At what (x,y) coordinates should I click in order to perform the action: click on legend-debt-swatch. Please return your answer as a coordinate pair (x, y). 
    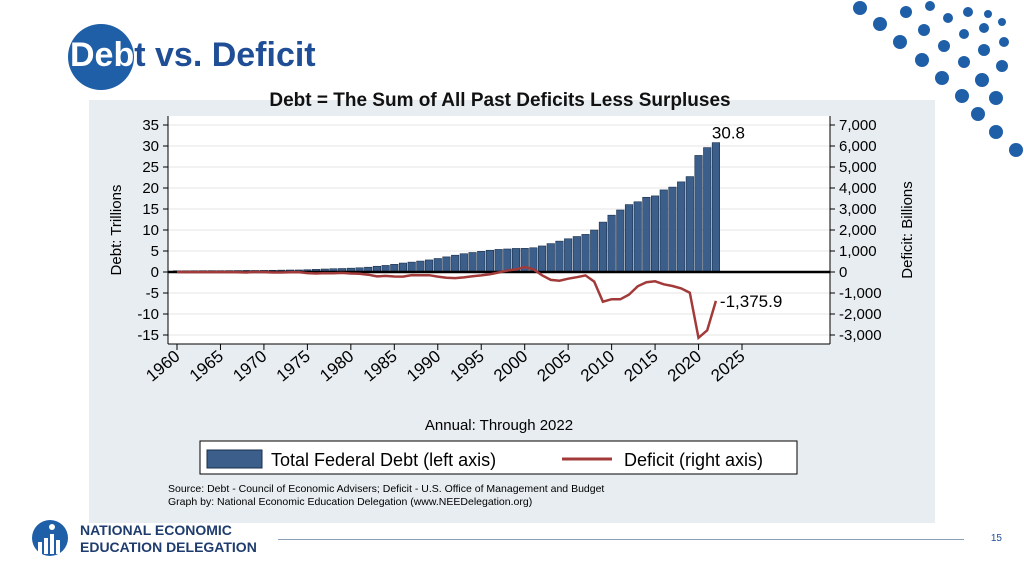
    Looking at the image, I should click on (234, 459).